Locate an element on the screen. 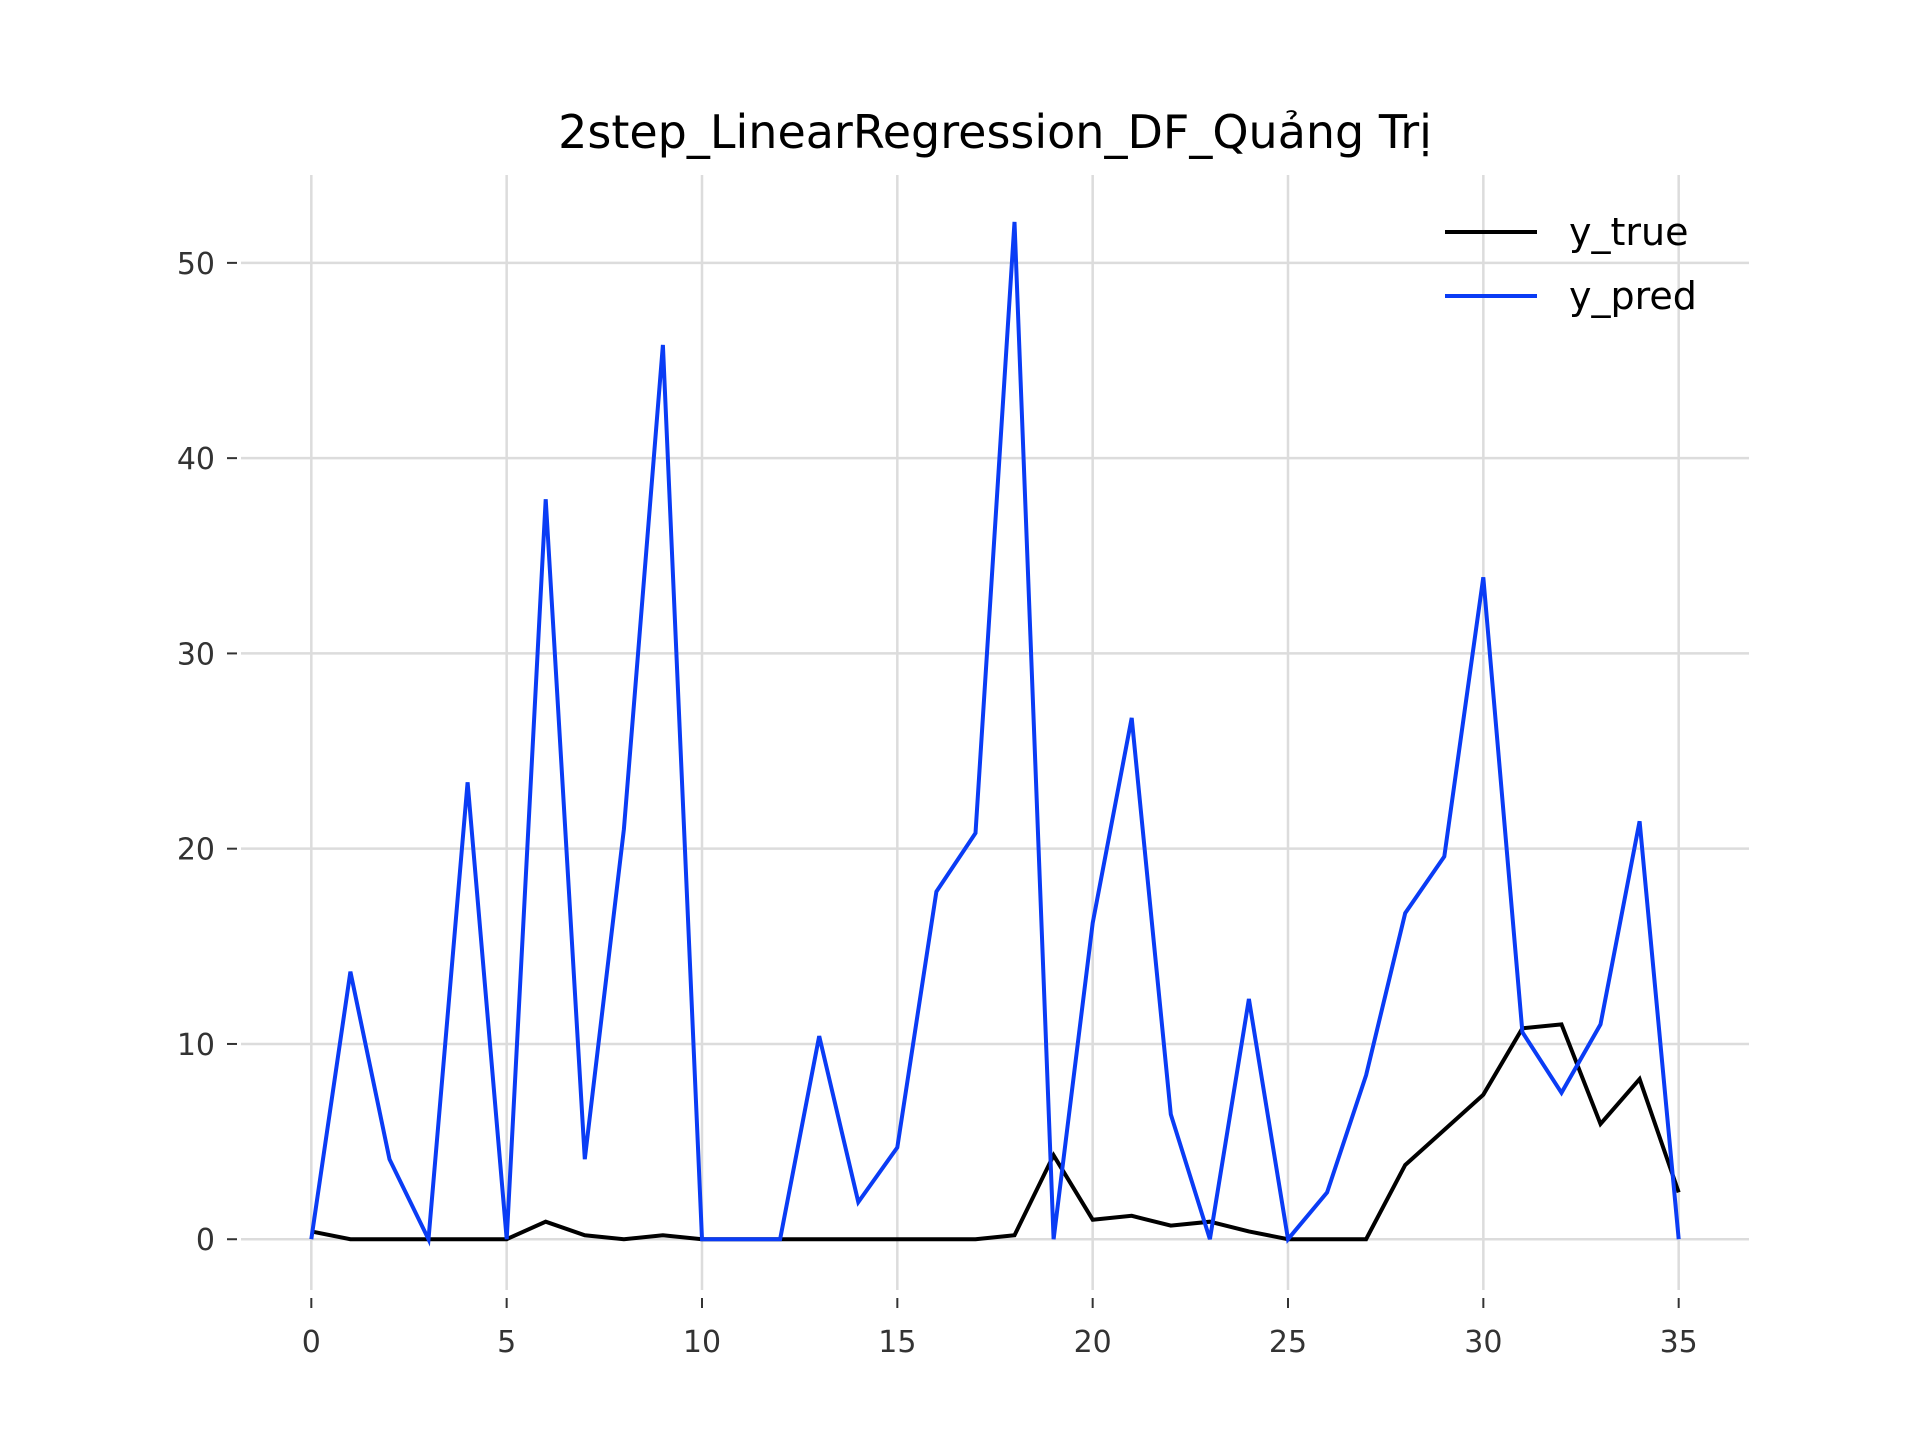 The width and height of the screenshot is (1920, 1440). x-tick-label: 35 is located at coordinates (1679, 1342).